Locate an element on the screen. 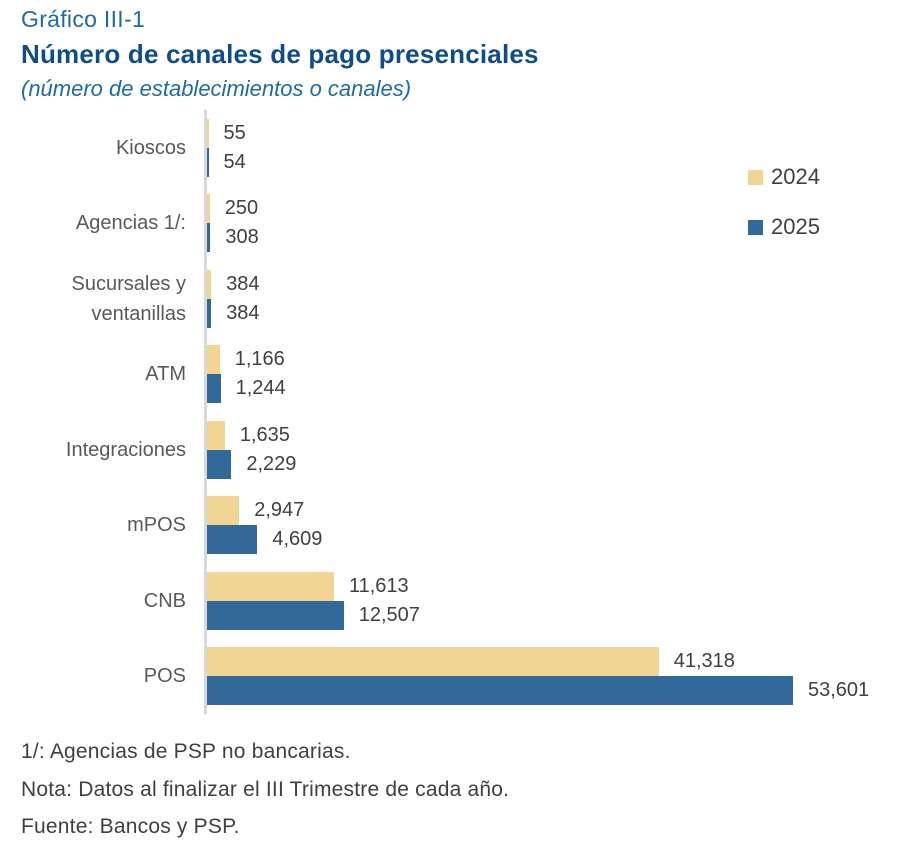  legend-label: 2024 is located at coordinates (795, 176).